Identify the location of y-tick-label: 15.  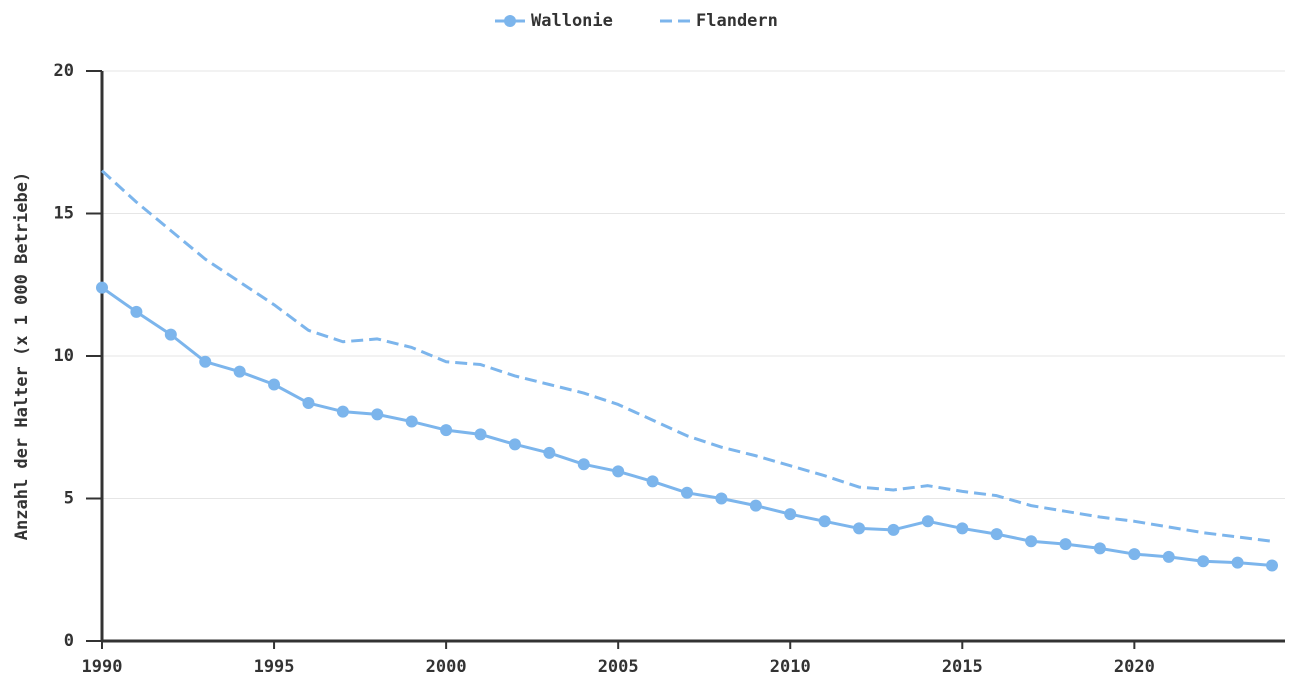
(64, 214).